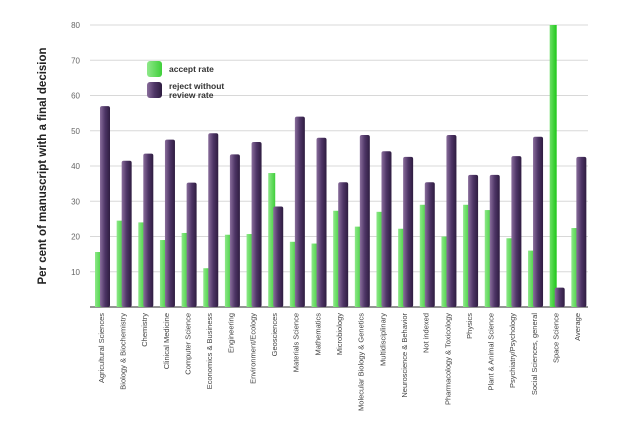  What do you see at coordinates (252, 348) in the screenshot?
I see `x-tick-label: Environment/Ecology` at bounding box center [252, 348].